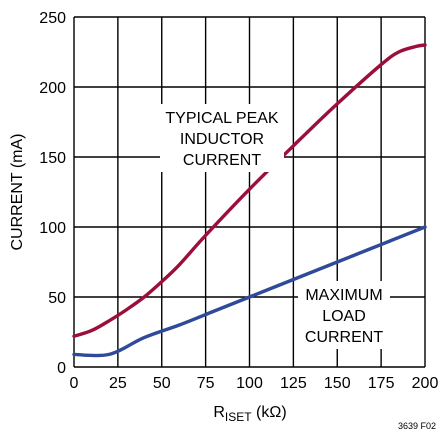  What do you see at coordinates (17, 191) in the screenshot?
I see `y-axis-label: CURRENT (mA)` at bounding box center [17, 191].